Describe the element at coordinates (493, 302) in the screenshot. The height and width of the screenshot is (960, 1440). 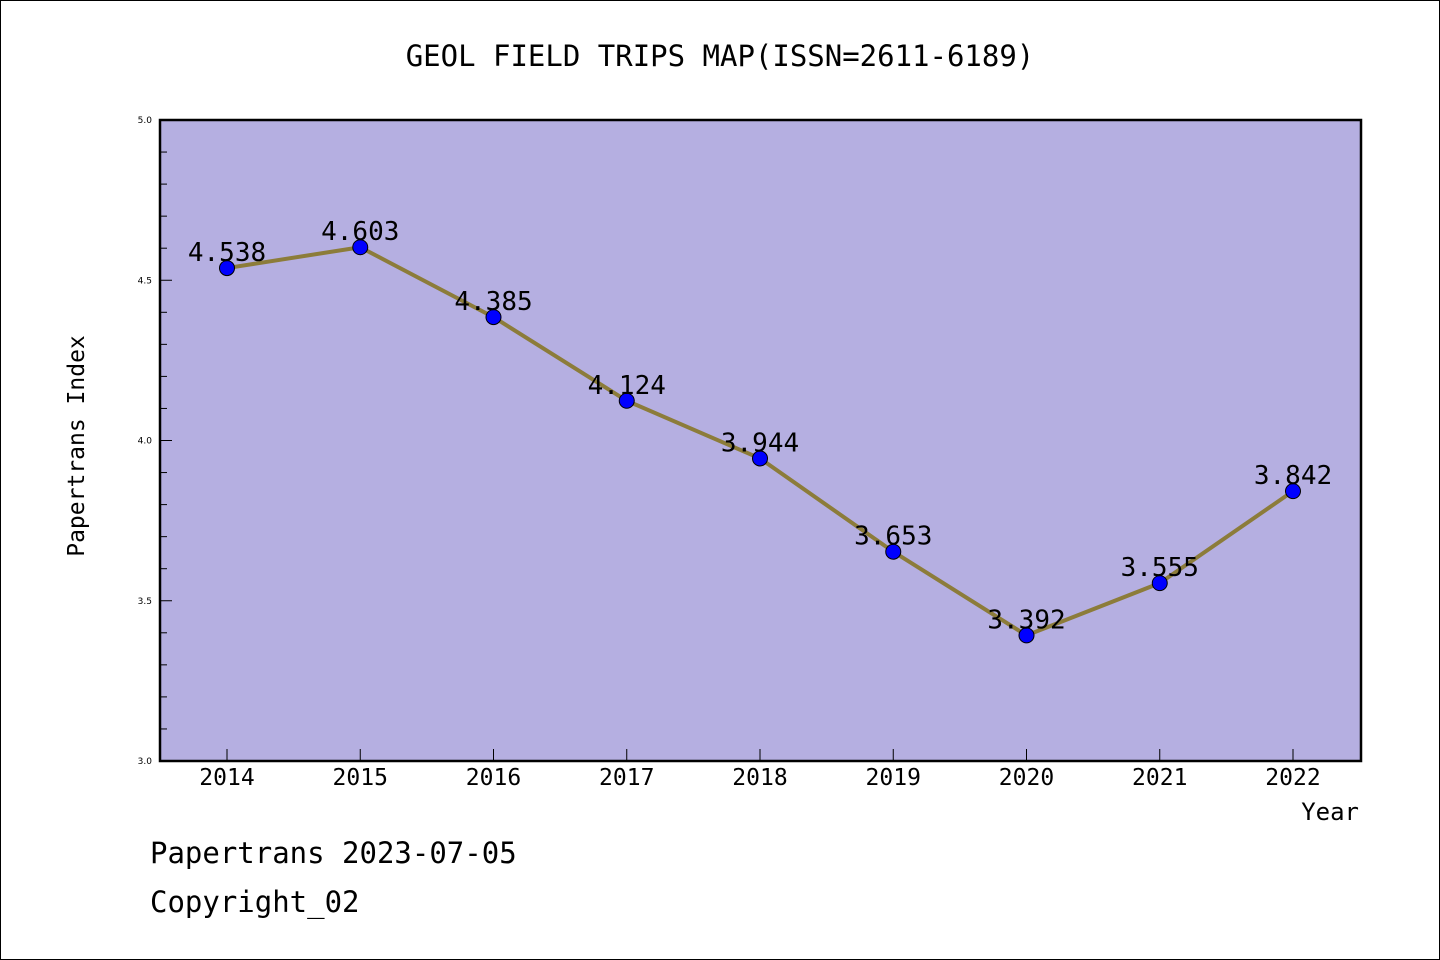
I see `data-label: 4.385` at that location.